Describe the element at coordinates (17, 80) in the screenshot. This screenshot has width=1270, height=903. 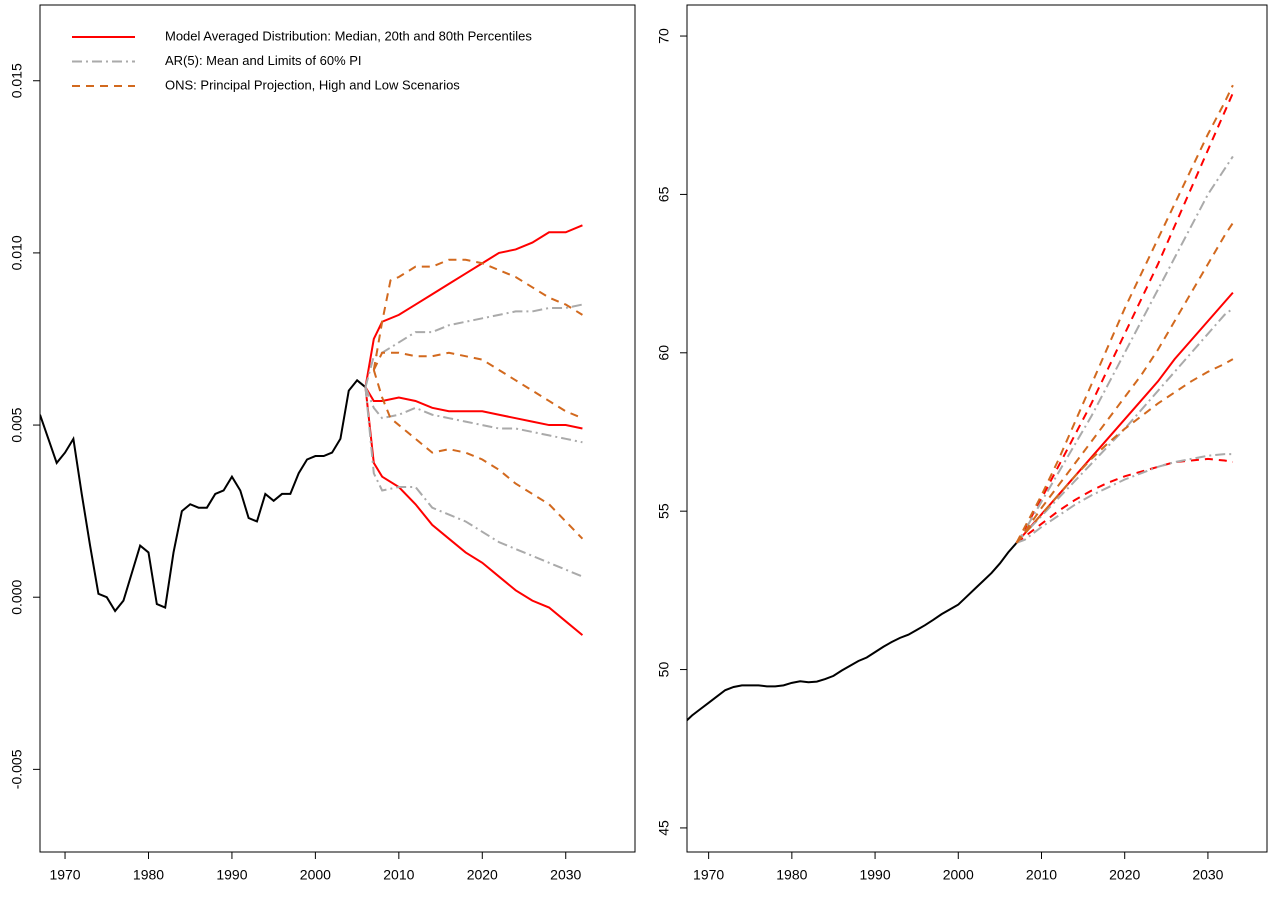
I see `y-tick-label: 0.015` at that location.